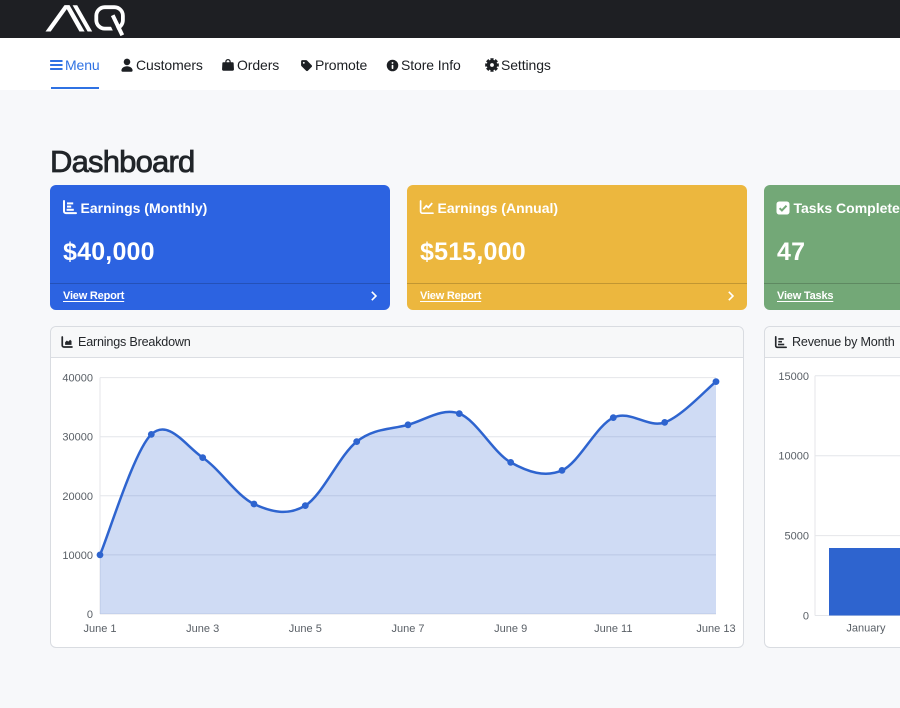 The image size is (900, 708). Describe the element at coordinates (866, 629) in the screenshot. I see `svg-text: January` at that location.